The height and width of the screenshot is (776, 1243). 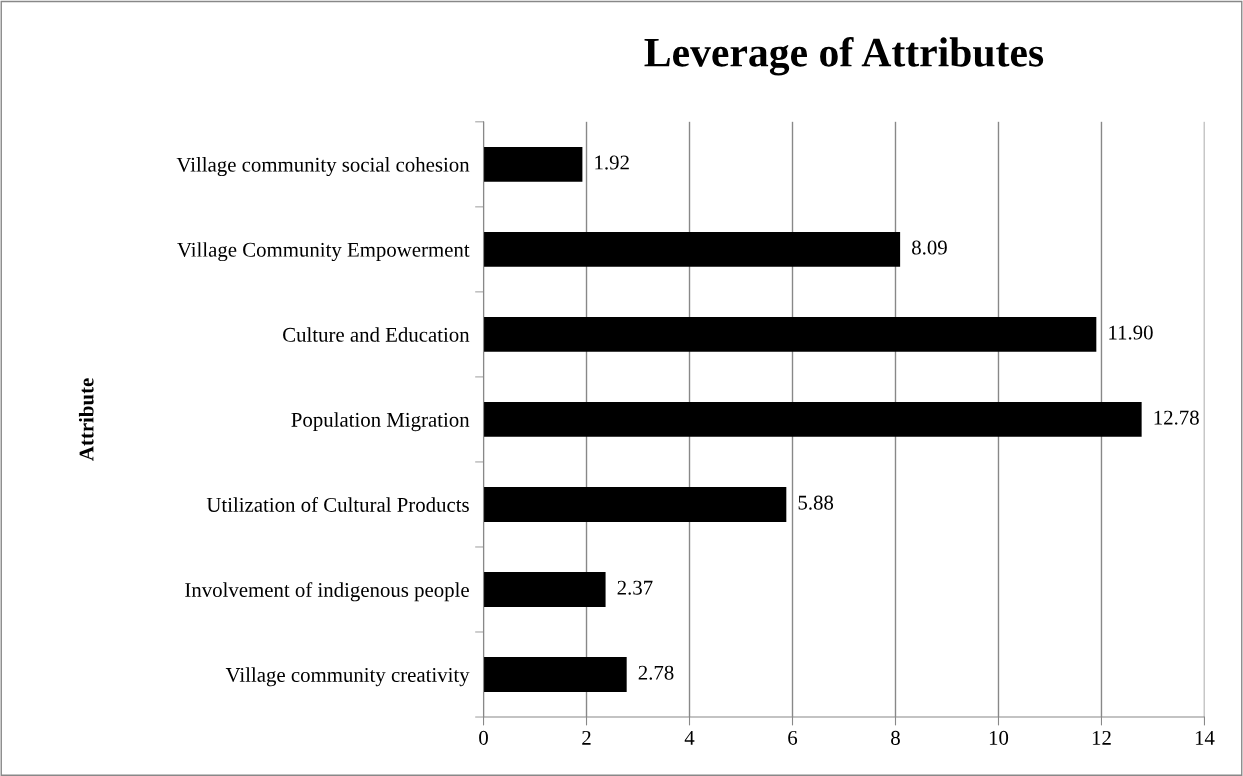 What do you see at coordinates (656, 672) in the screenshot?
I see `data-label: 2.78` at bounding box center [656, 672].